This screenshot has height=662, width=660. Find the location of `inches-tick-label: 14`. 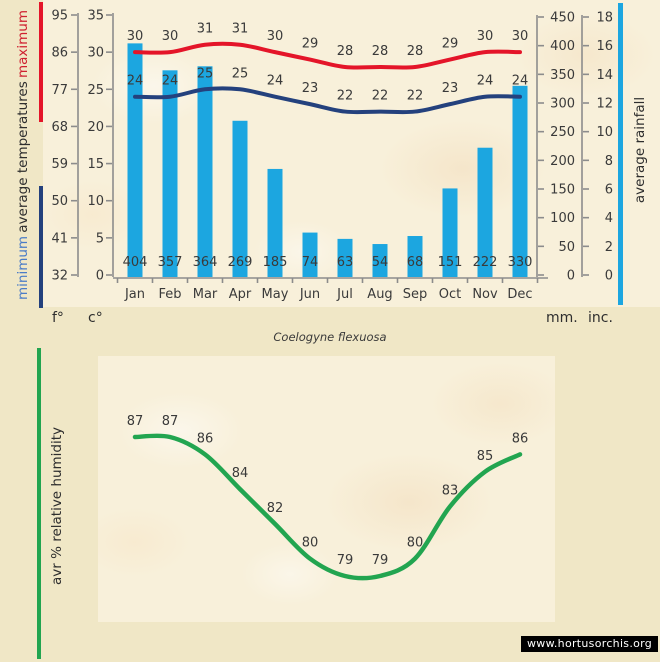

inches-tick-label: 14 is located at coordinates (604, 75).